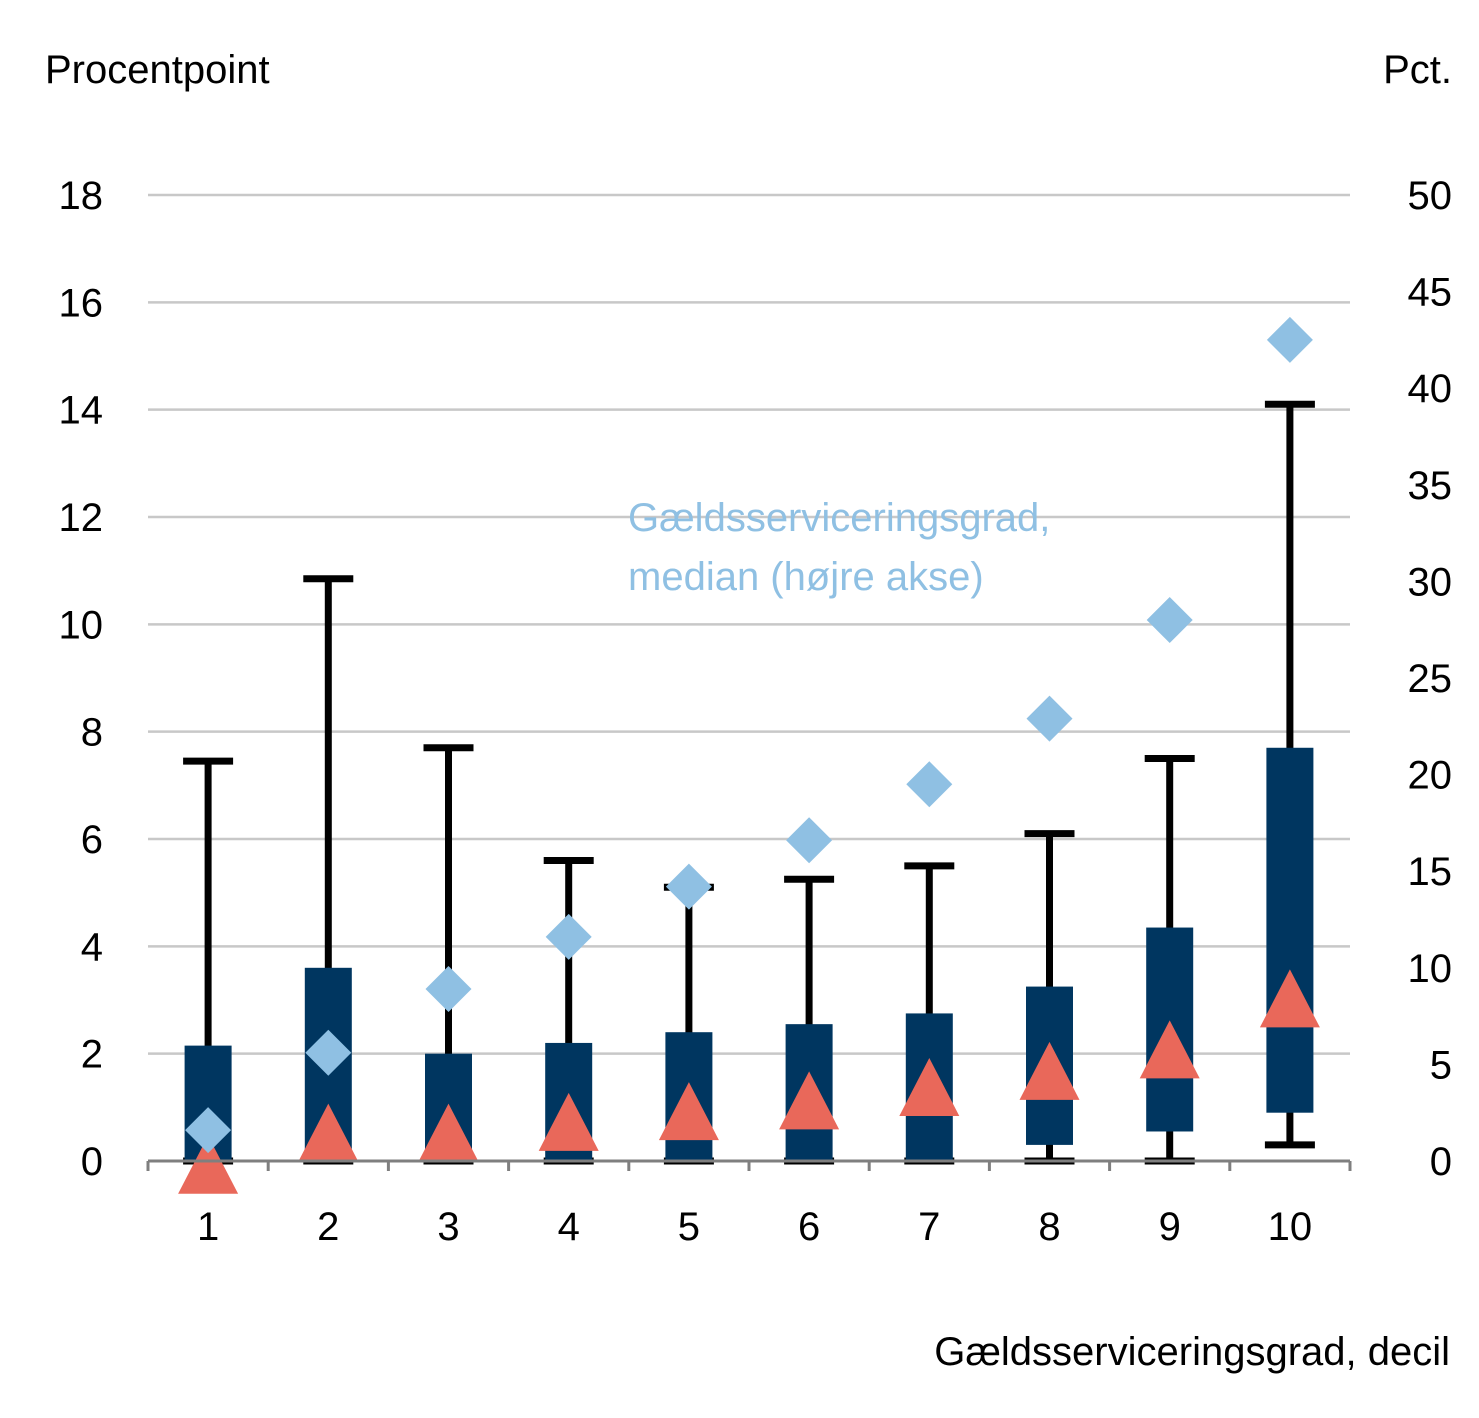 The height and width of the screenshot is (1418, 1479). What do you see at coordinates (1441, 1162) in the screenshot?
I see `right-tick-label: 0` at bounding box center [1441, 1162].